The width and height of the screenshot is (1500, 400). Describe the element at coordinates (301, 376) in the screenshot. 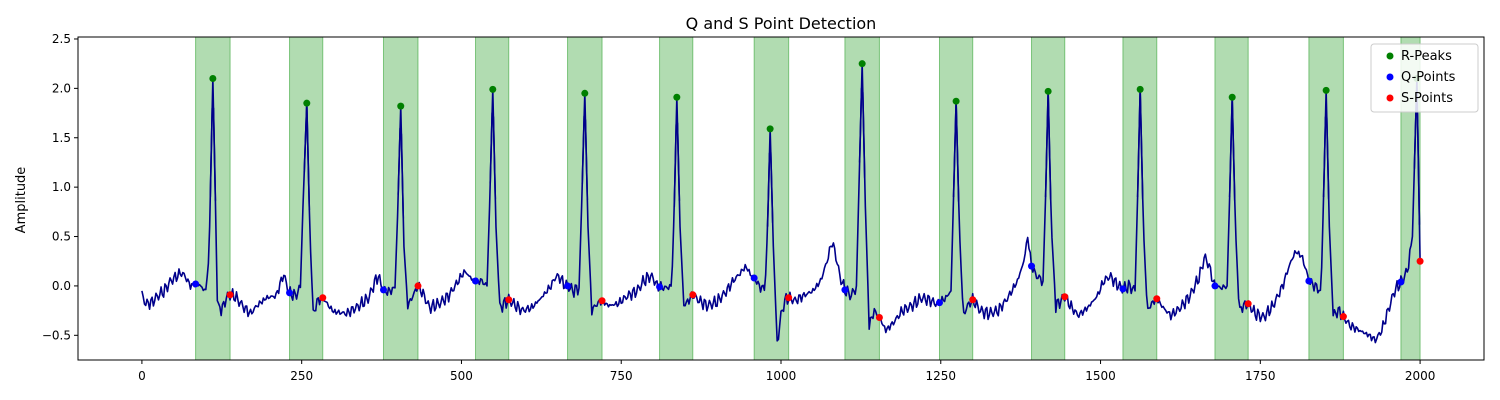

I see `x-tick-label: 250` at that location.